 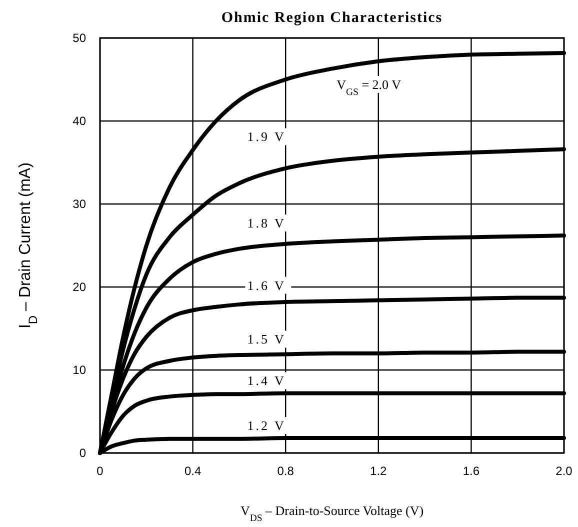 I want to click on annotation: 1.6 V, so click(x=266, y=285).